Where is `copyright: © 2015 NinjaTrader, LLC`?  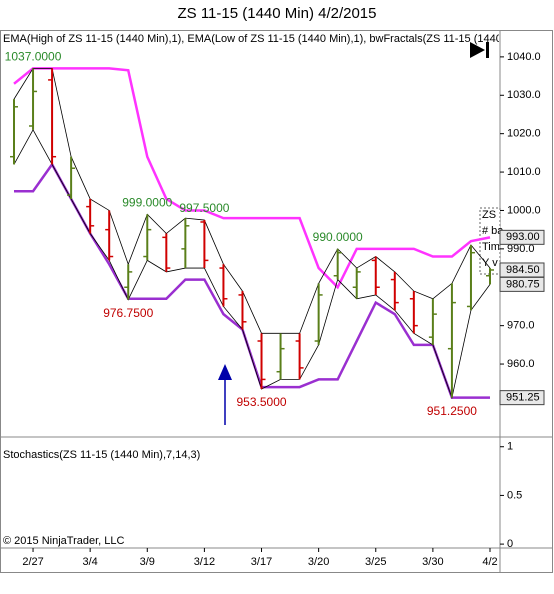 copyright: © 2015 NinjaTrader, LLC is located at coordinates (63, 541).